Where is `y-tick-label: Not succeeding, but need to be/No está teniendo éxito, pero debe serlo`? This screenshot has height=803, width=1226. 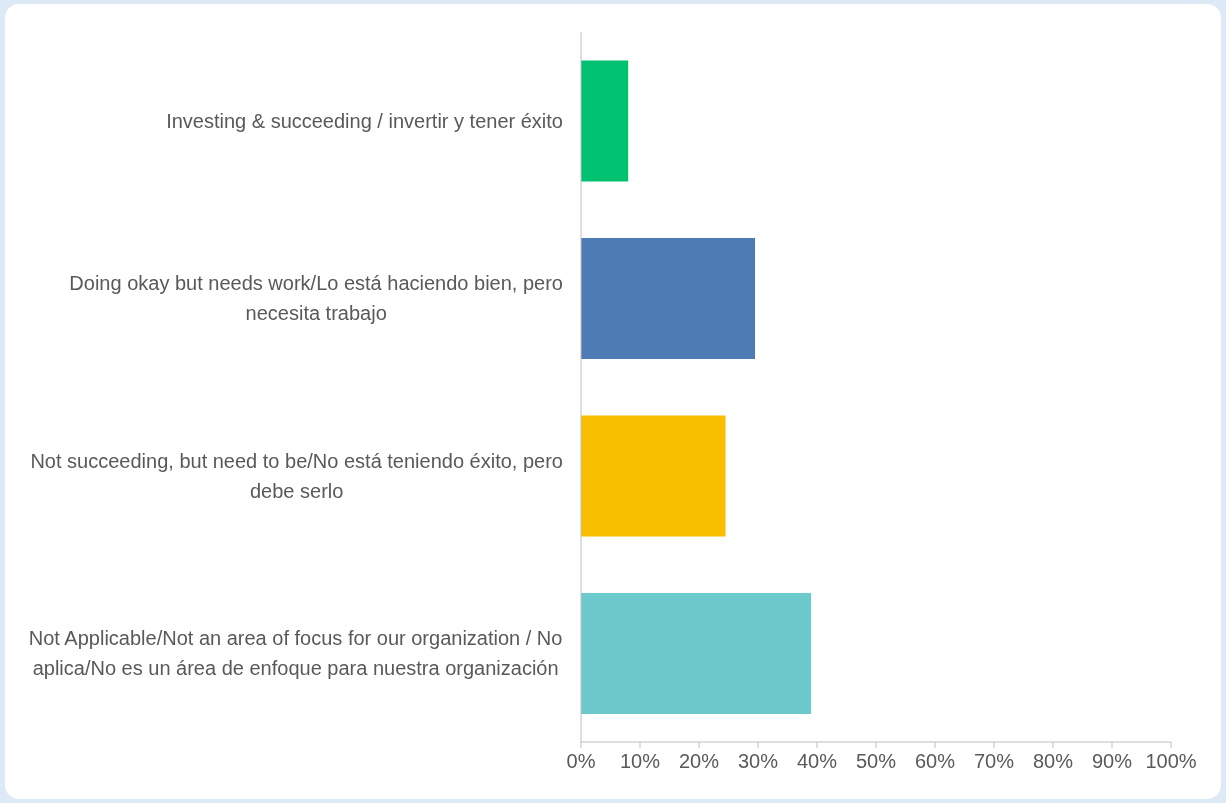
y-tick-label: Not succeeding, but need to be/No está teniendo éxito, pero debe serlo is located at coordinates (296, 475).